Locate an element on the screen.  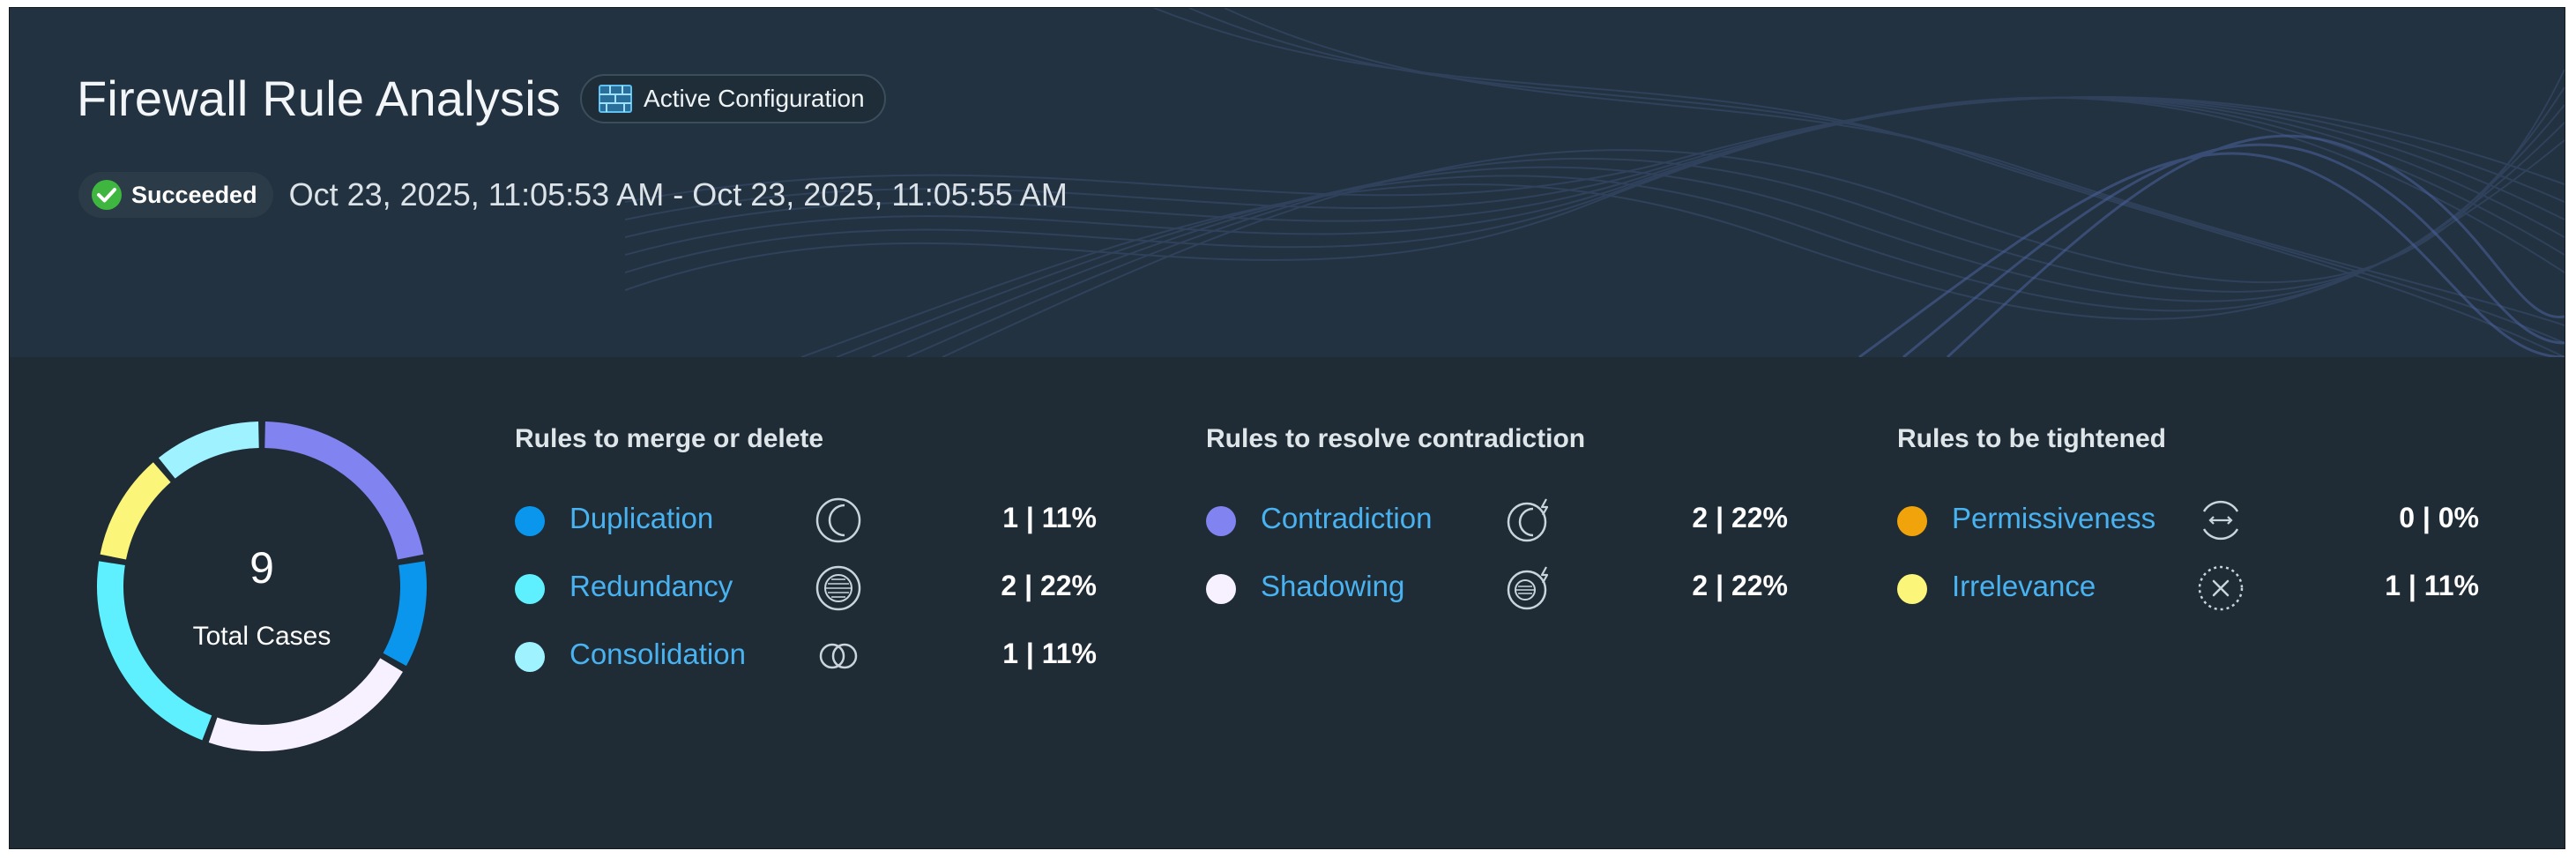
donut-segment-consolidation is located at coordinates (209, 451).